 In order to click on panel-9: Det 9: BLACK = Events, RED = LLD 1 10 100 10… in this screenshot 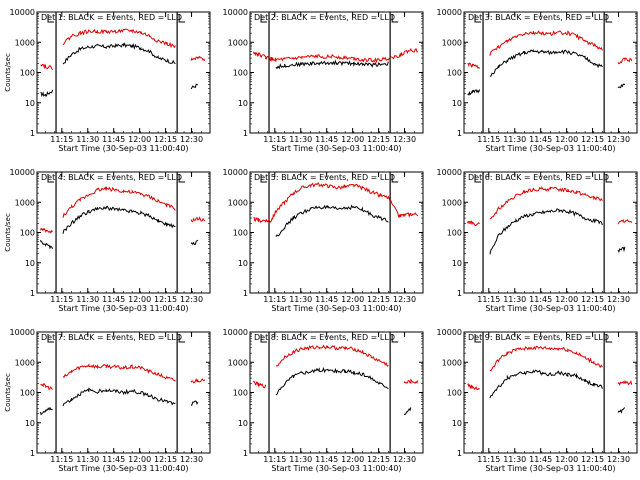, I will do `click(537, 400)`.